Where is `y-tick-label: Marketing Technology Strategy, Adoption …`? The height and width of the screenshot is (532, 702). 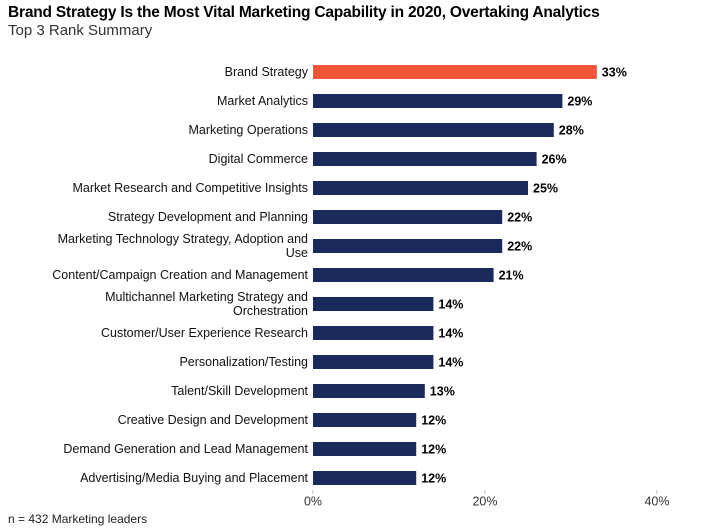
y-tick-label: Marketing Technology Strategy, Adoption … is located at coordinates (182, 246).